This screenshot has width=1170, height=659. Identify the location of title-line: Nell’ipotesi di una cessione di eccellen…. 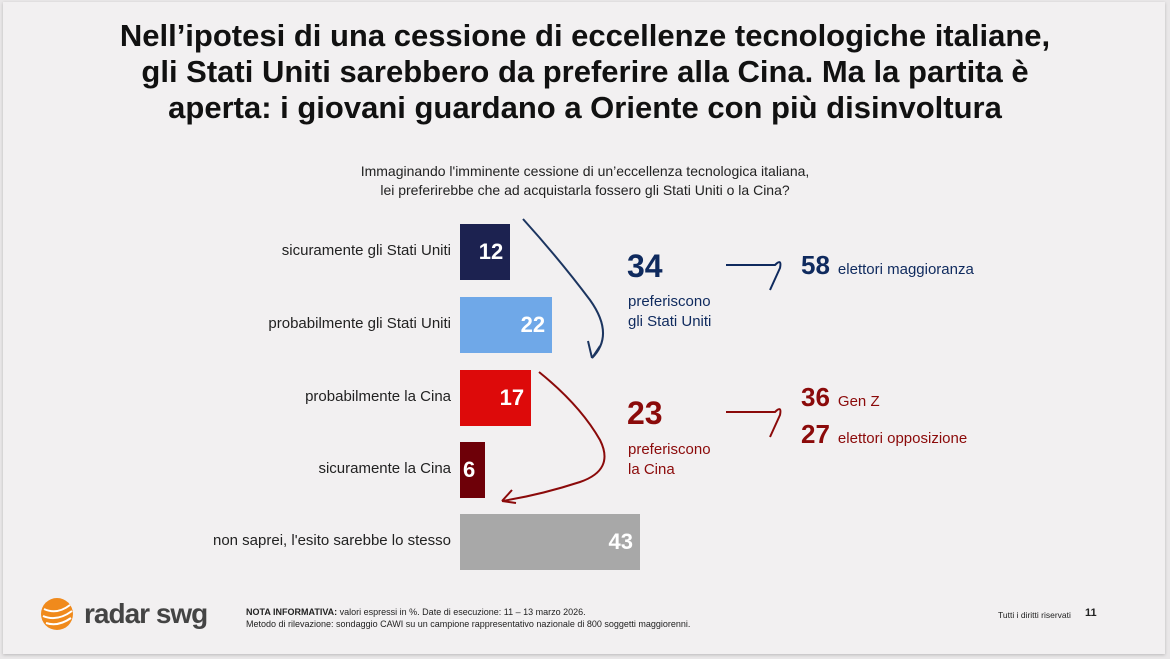
(585, 35).